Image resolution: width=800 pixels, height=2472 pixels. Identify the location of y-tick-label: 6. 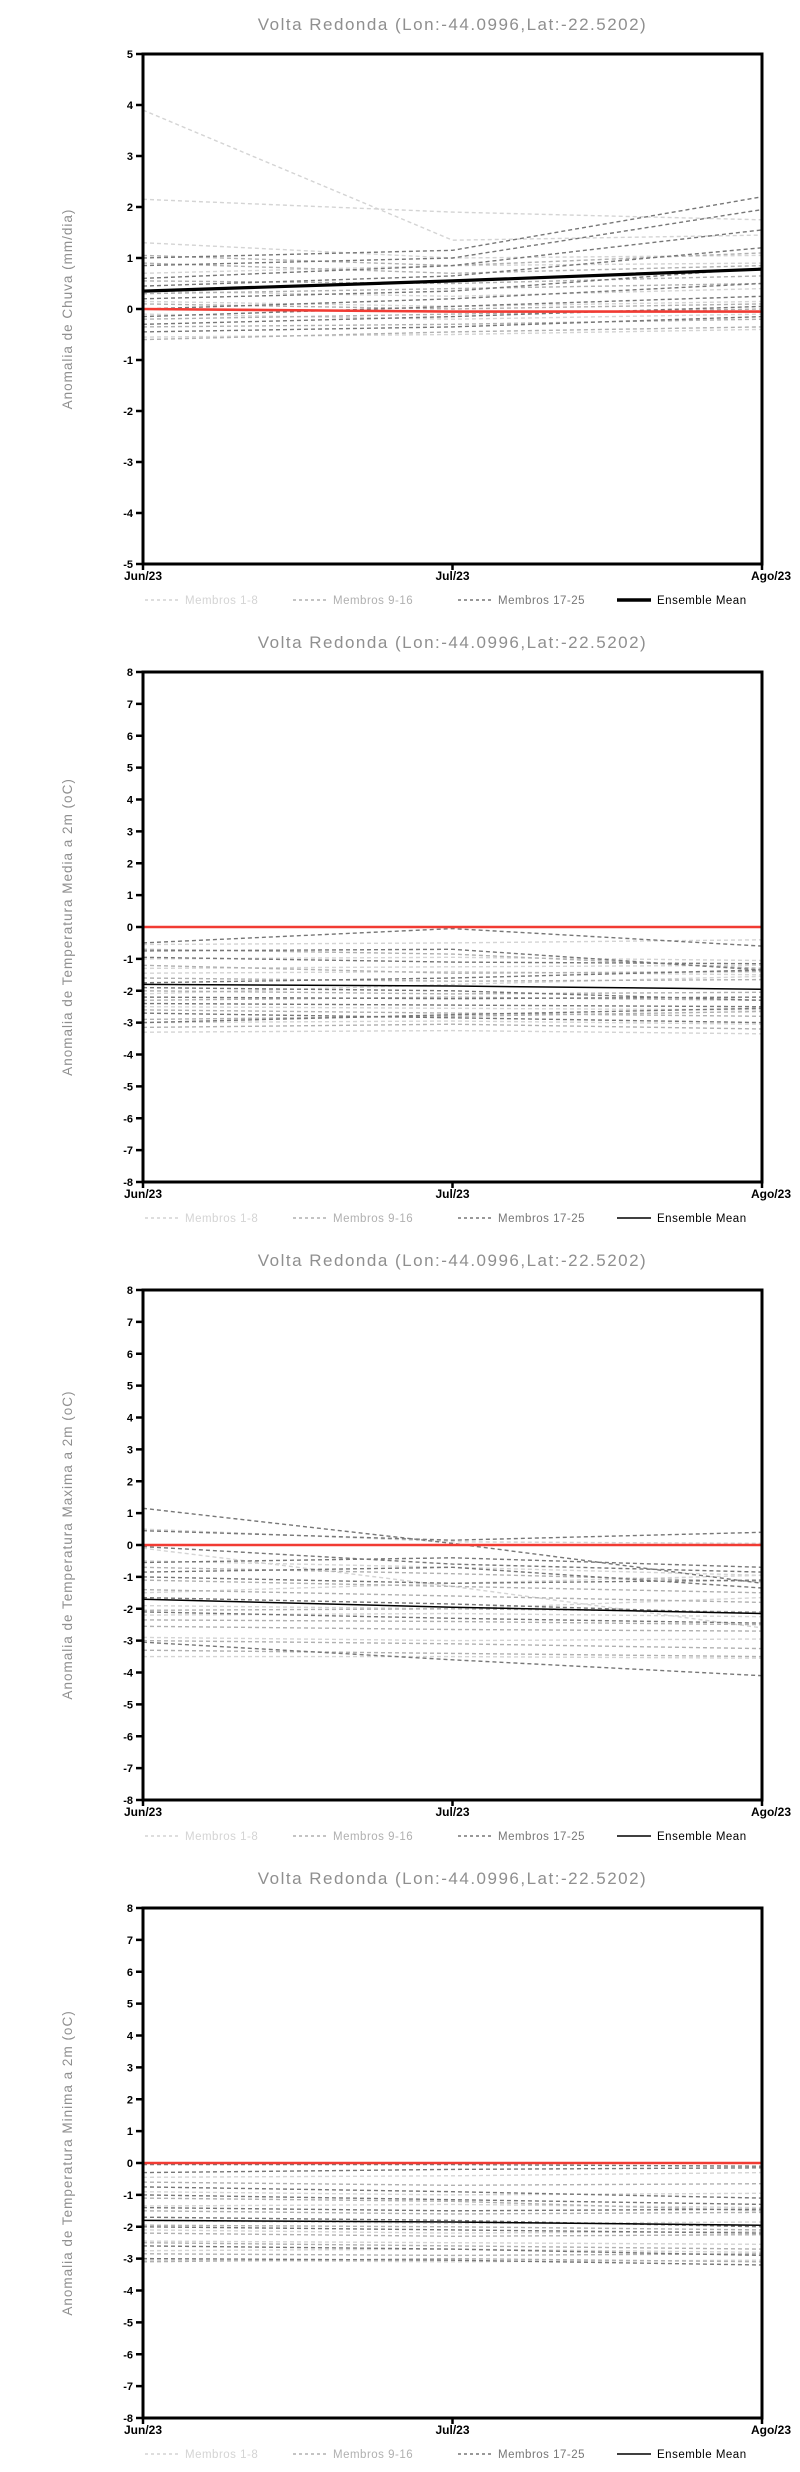
(130, 737).